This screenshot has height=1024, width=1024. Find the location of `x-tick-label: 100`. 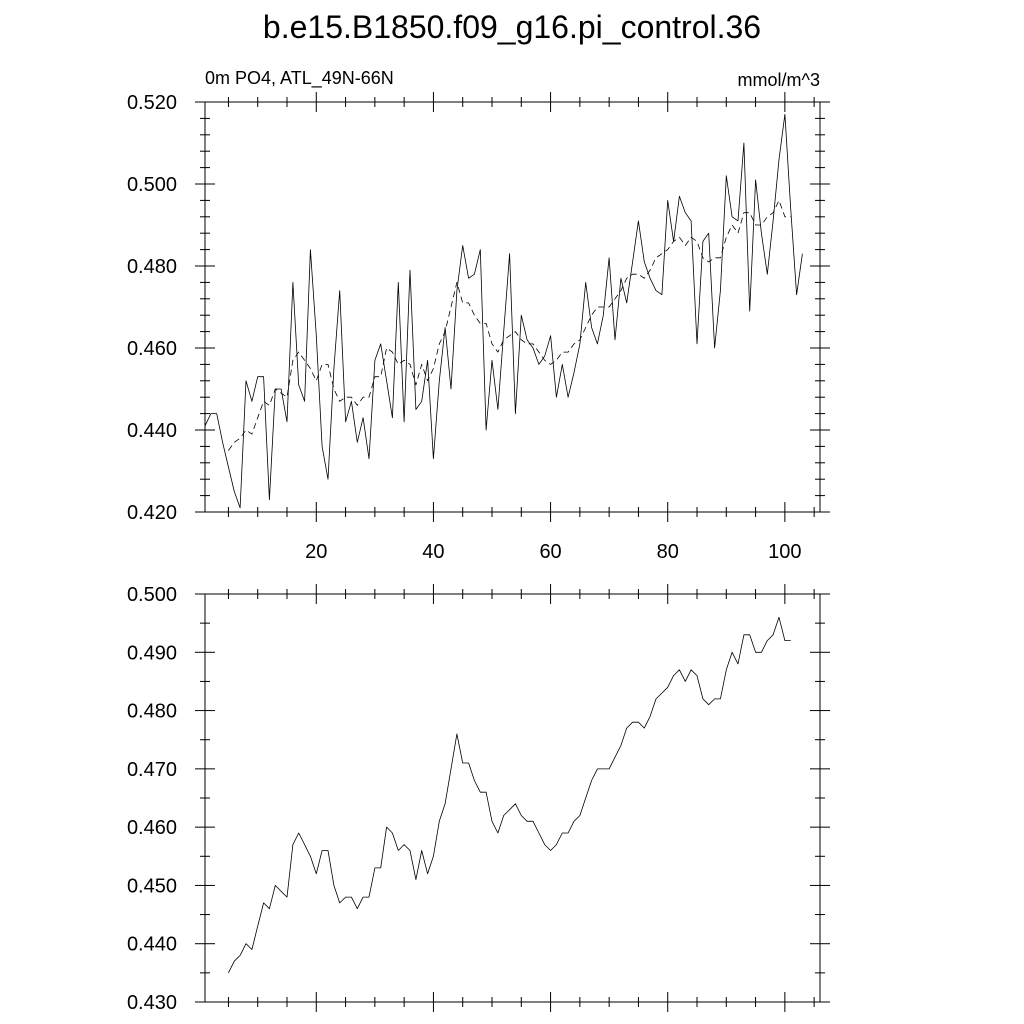

x-tick-label: 100 is located at coordinates (784, 552).